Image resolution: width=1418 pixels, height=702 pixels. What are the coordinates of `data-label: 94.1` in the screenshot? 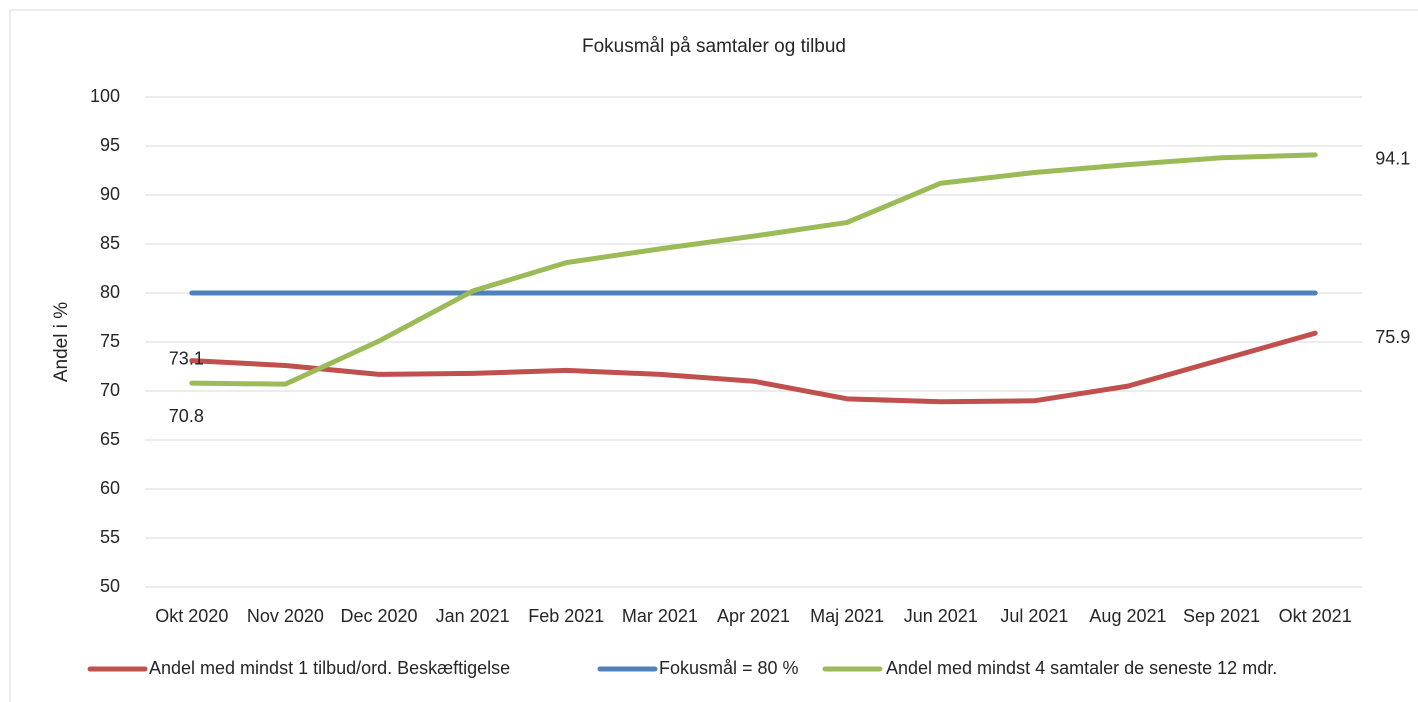 It's located at (1392, 159).